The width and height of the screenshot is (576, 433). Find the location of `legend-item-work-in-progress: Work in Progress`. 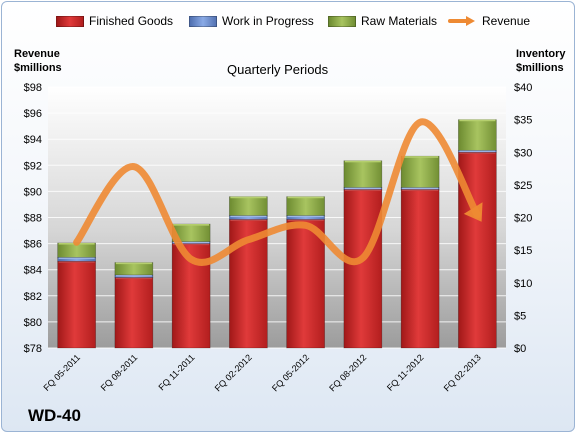

legend-item-work-in-progress: Work in Progress is located at coordinates (251, 21).